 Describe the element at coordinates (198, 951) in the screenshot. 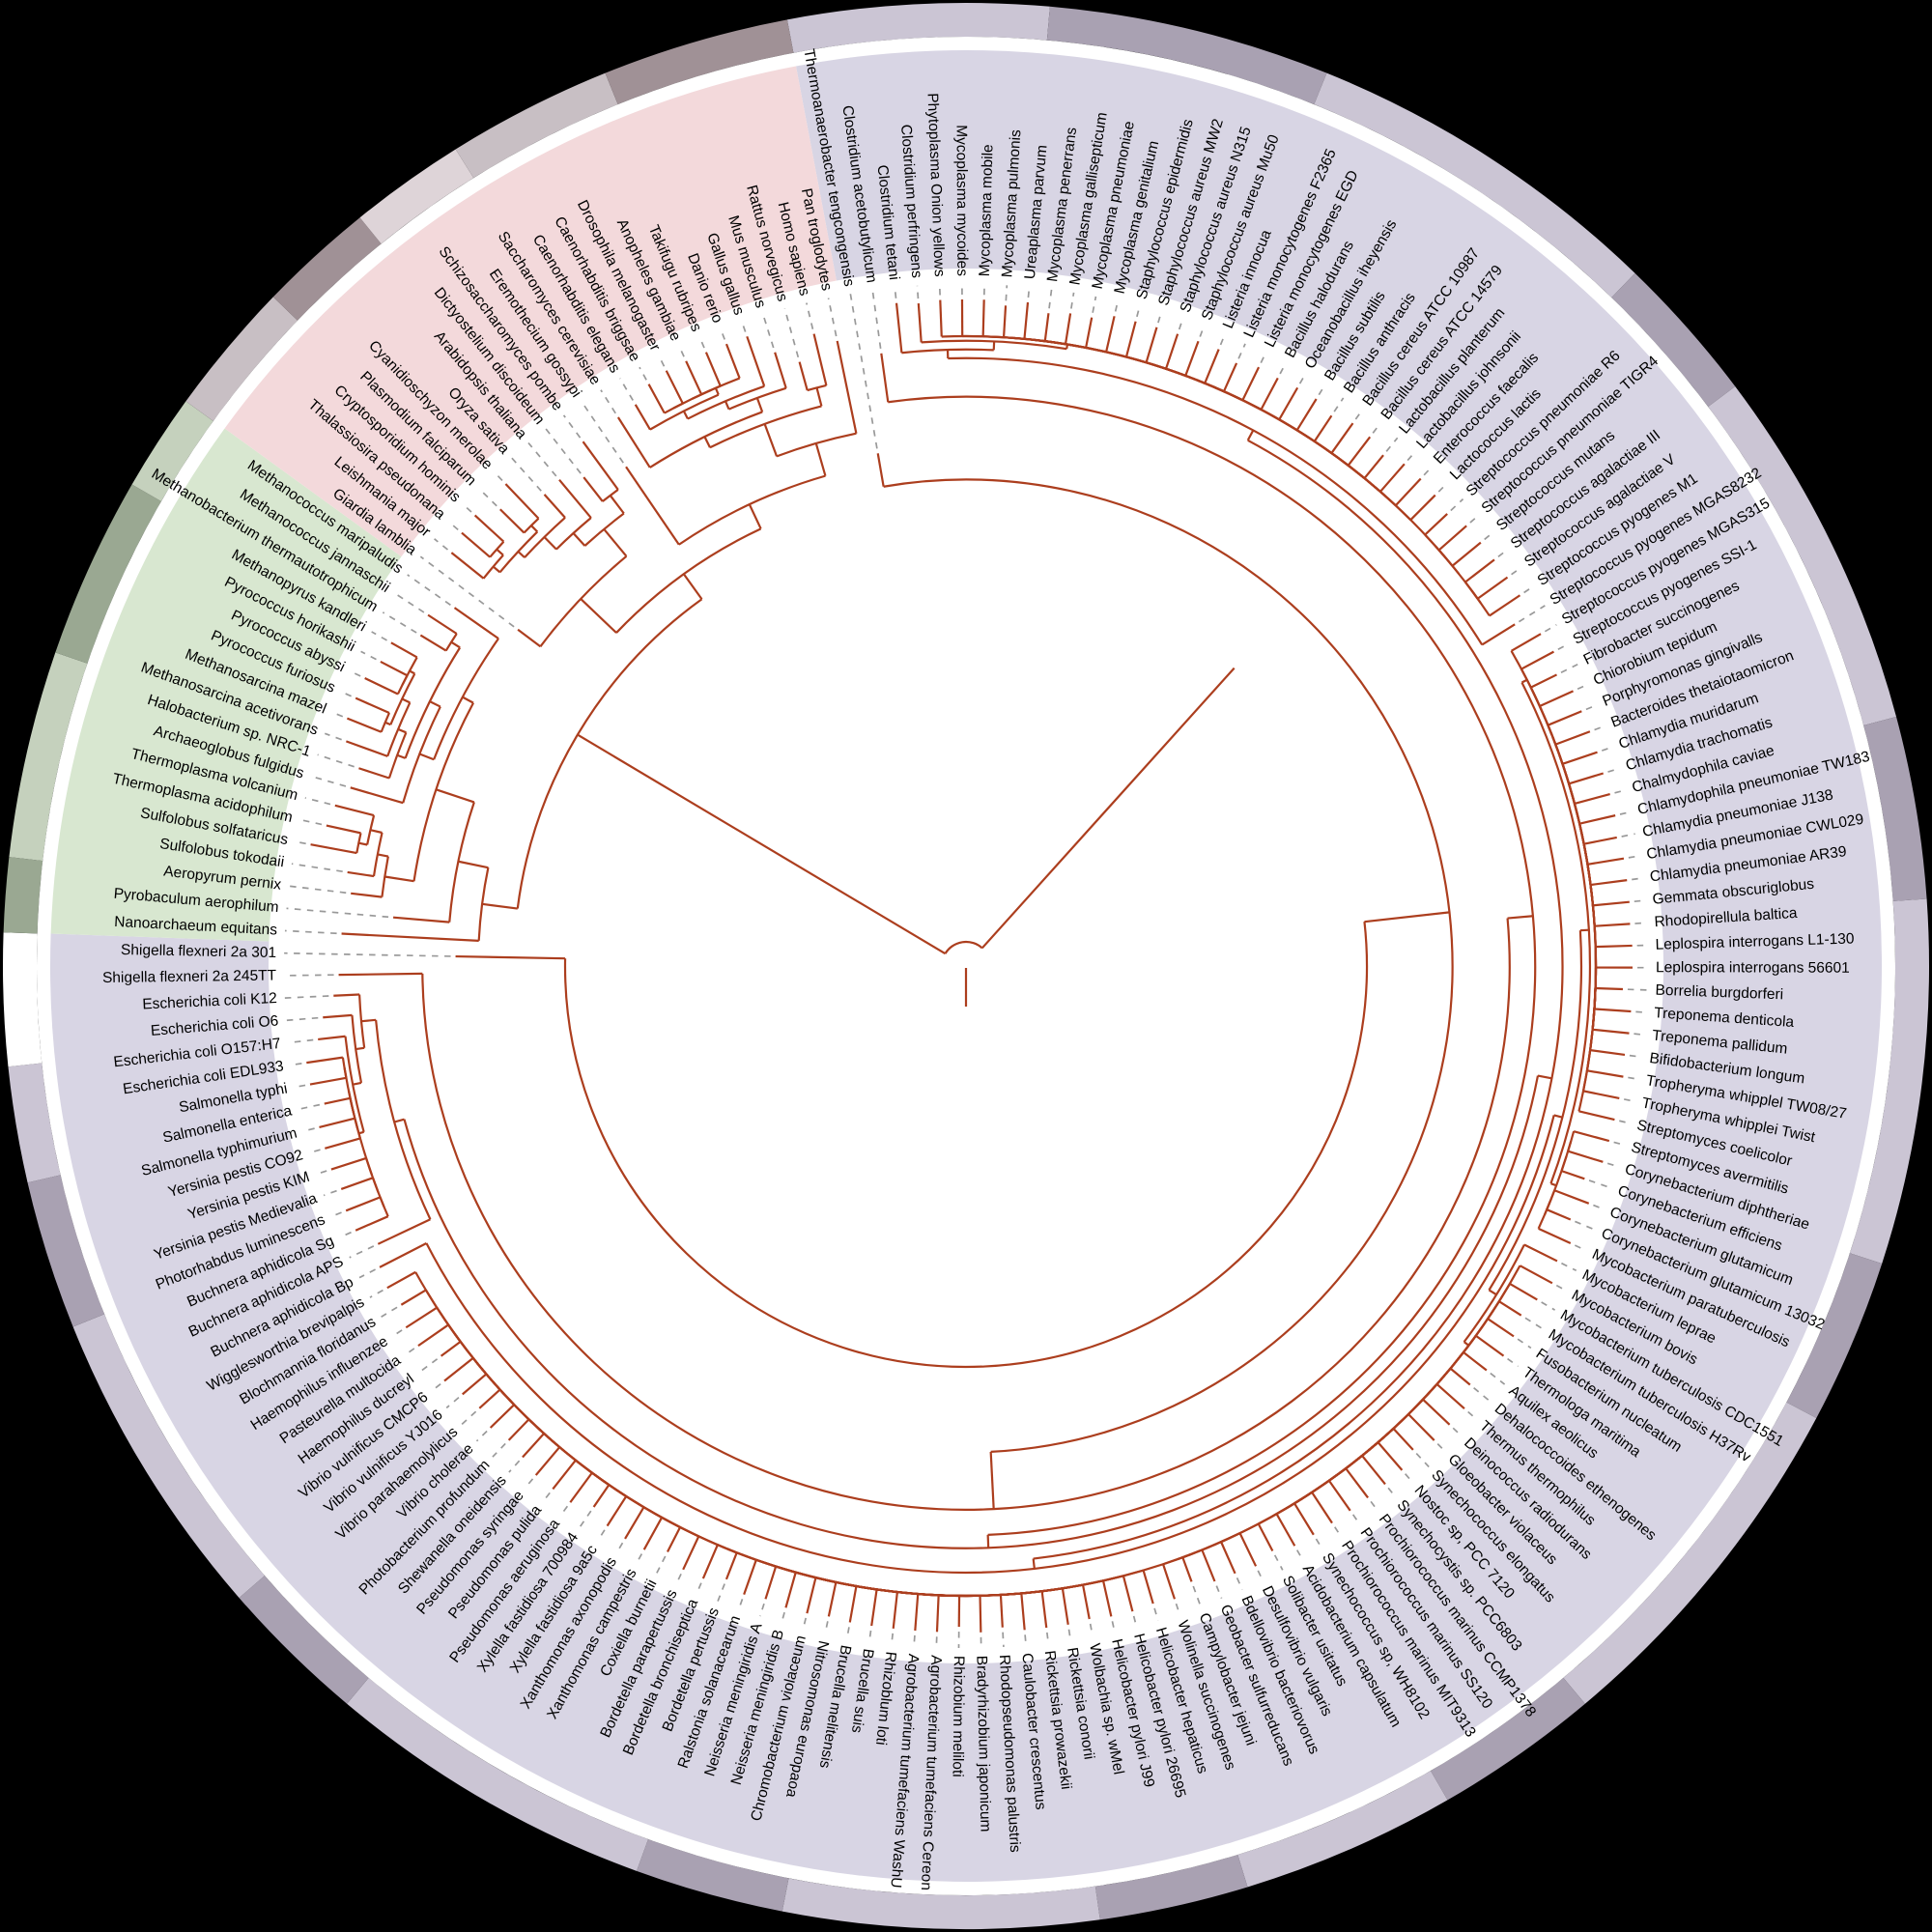

I see `leaf-label: Shigella flexneri 2a 301` at that location.